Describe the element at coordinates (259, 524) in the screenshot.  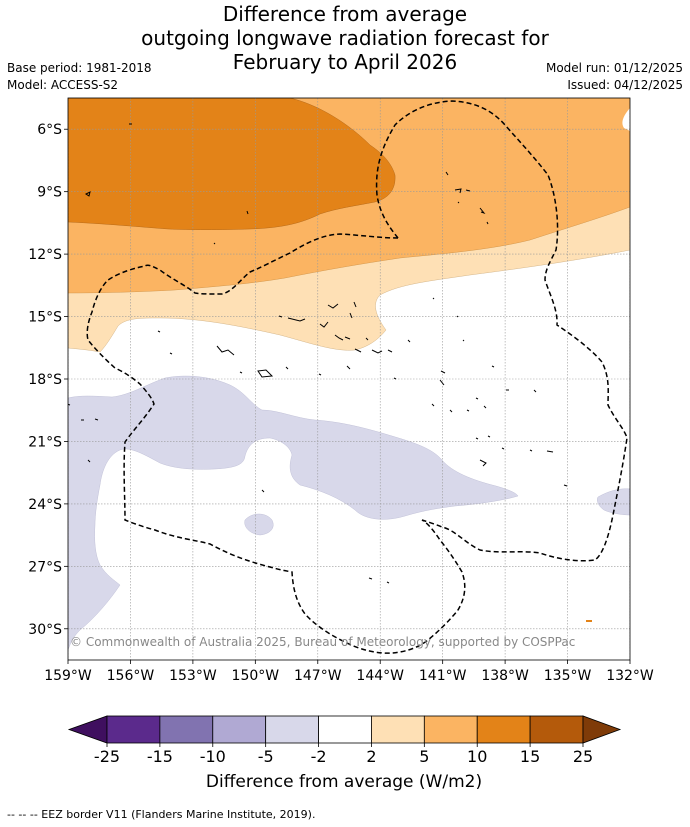
I see `anomaly-region-minus-2-small` at that location.